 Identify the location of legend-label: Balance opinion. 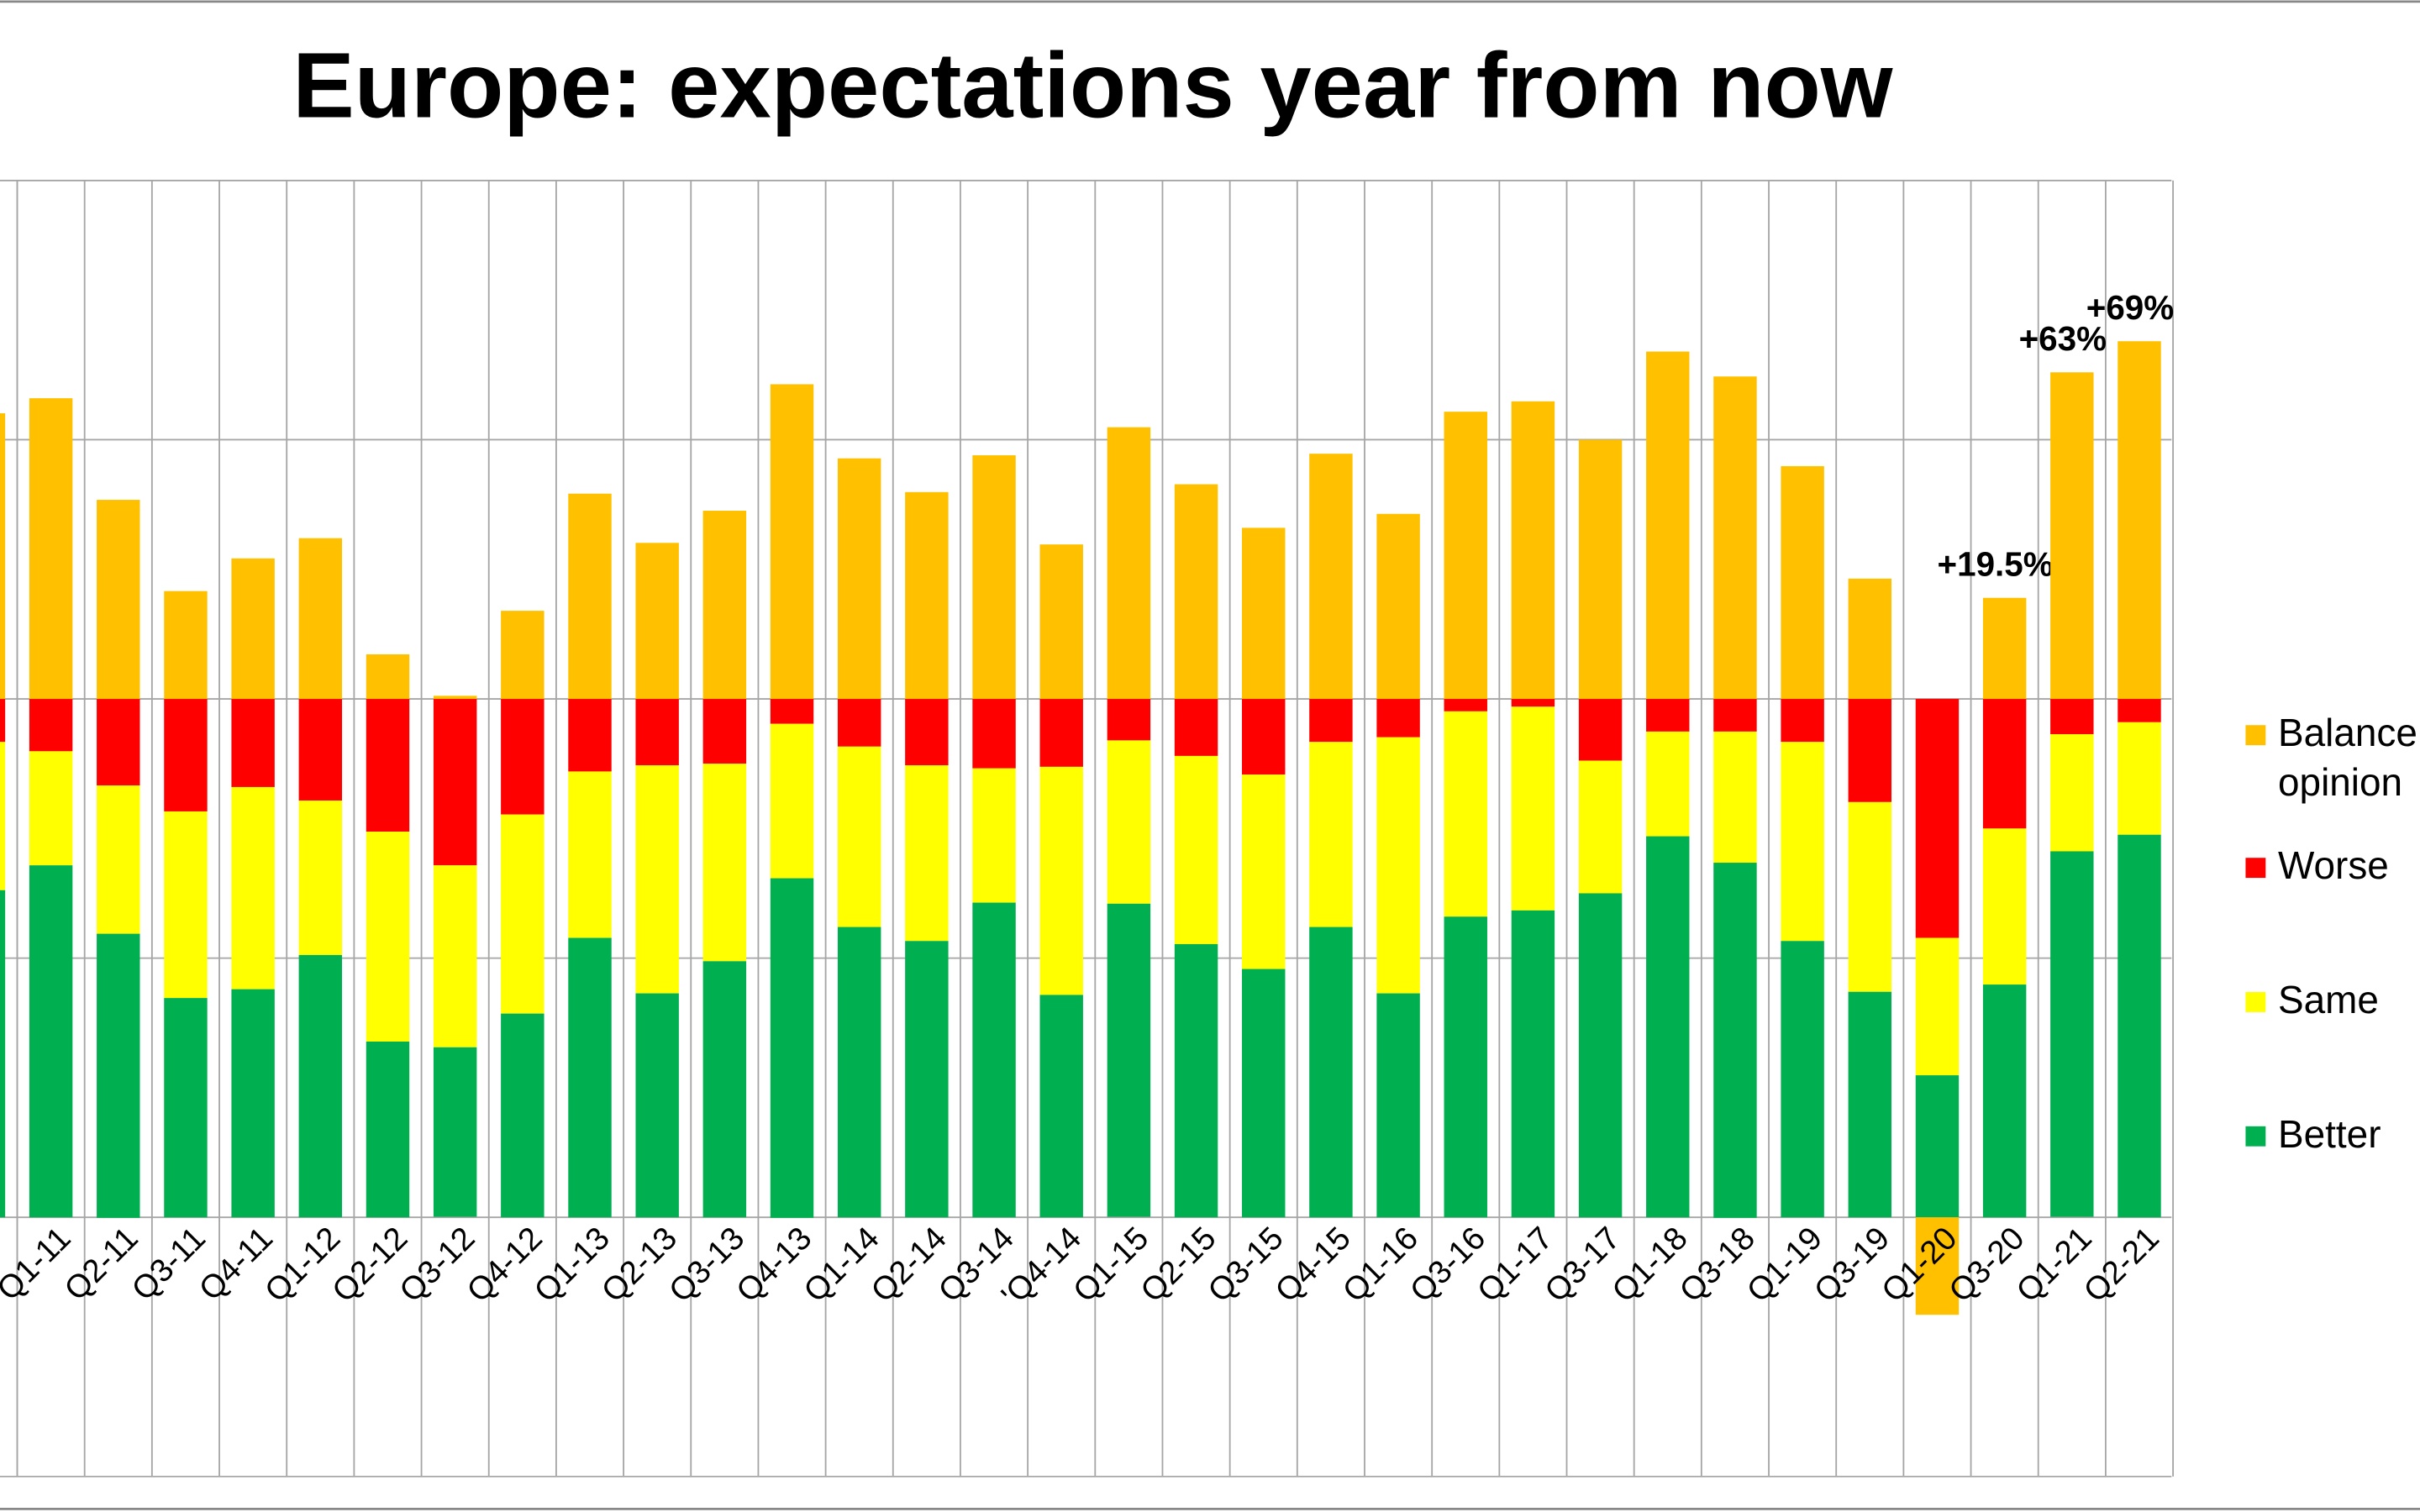
(2347, 757).